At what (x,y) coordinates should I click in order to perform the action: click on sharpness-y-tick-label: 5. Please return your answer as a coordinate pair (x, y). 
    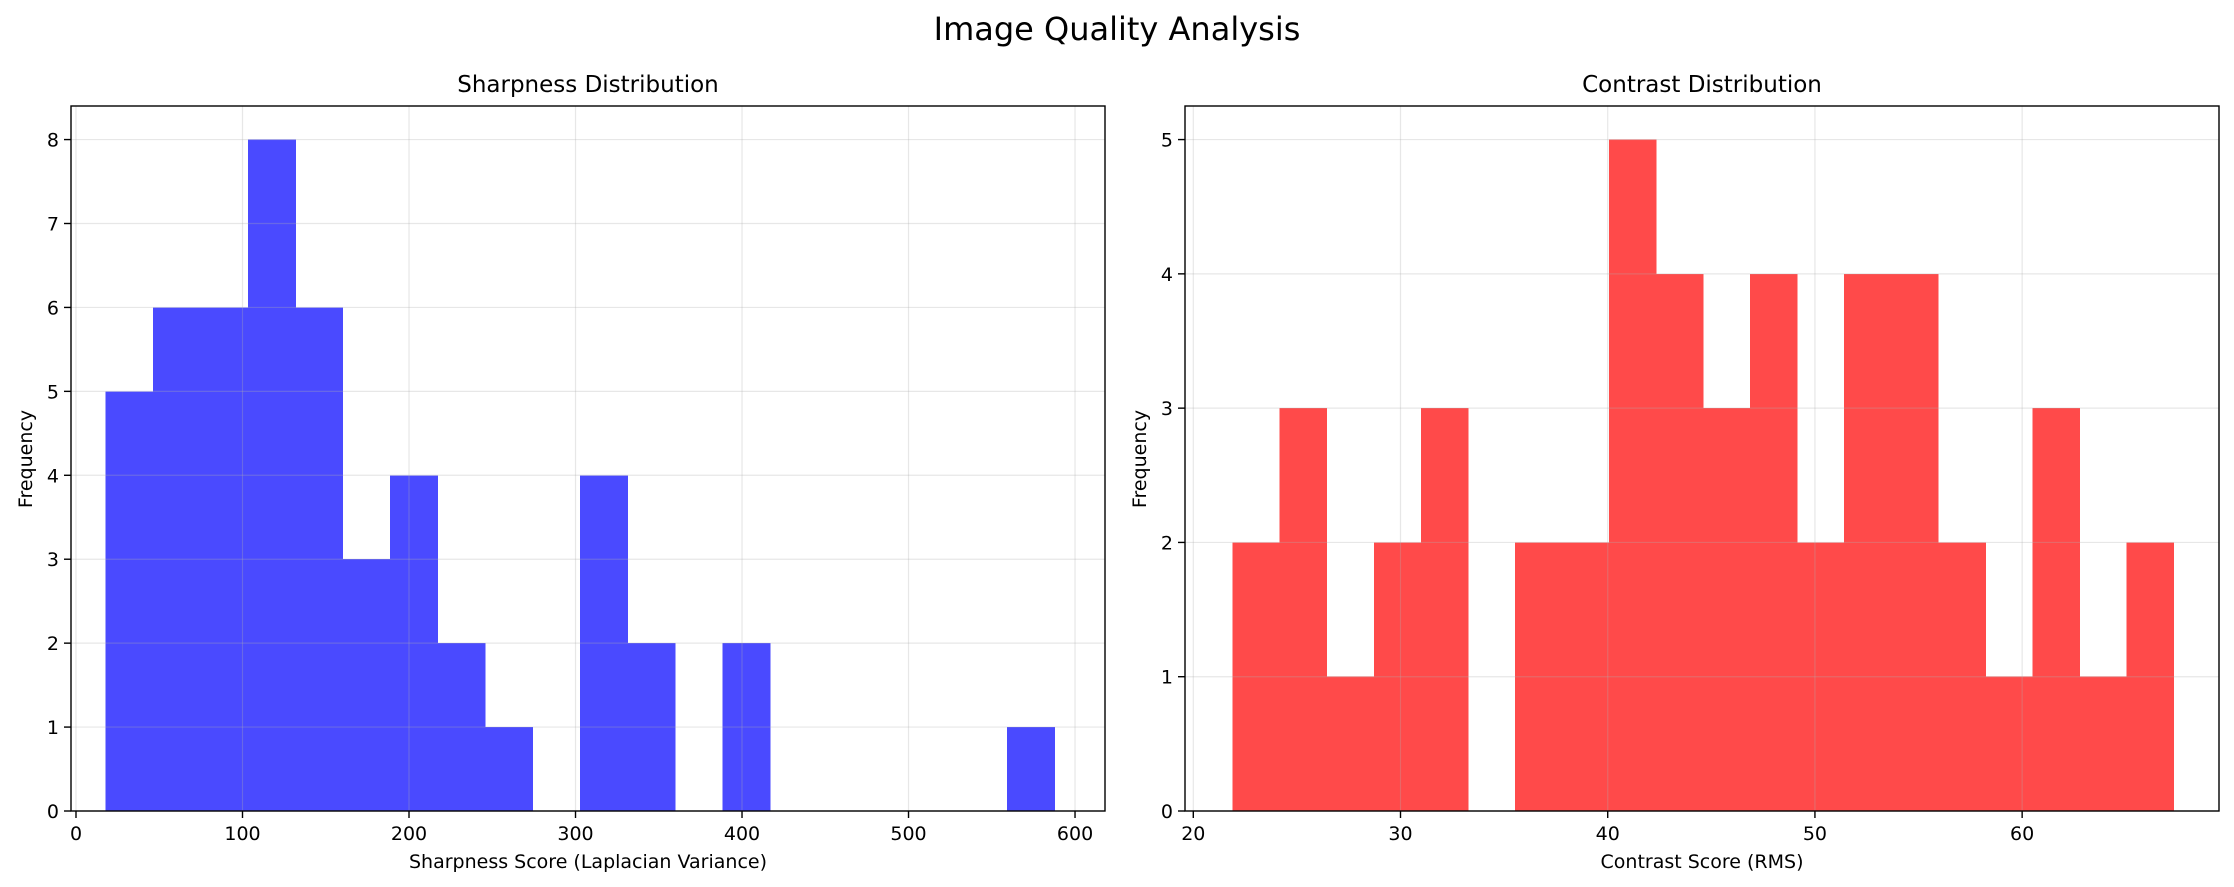
    Looking at the image, I should click on (53, 392).